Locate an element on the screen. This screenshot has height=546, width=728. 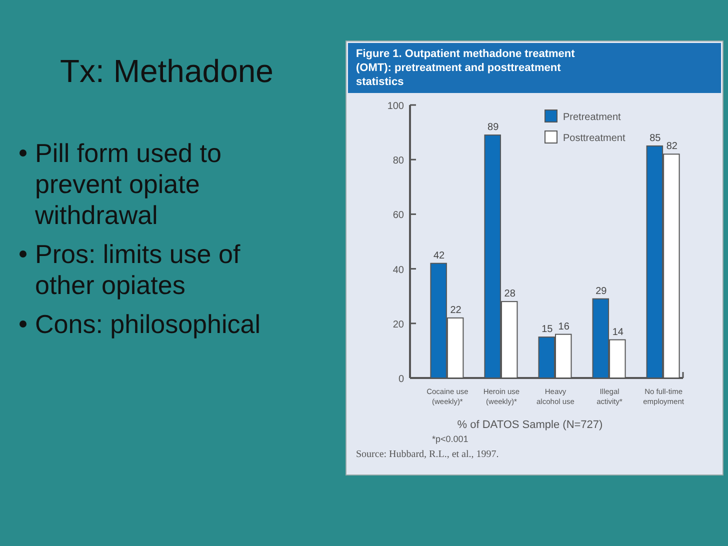
text: Pros: limits use of other opiates is located at coordinates (138, 269).